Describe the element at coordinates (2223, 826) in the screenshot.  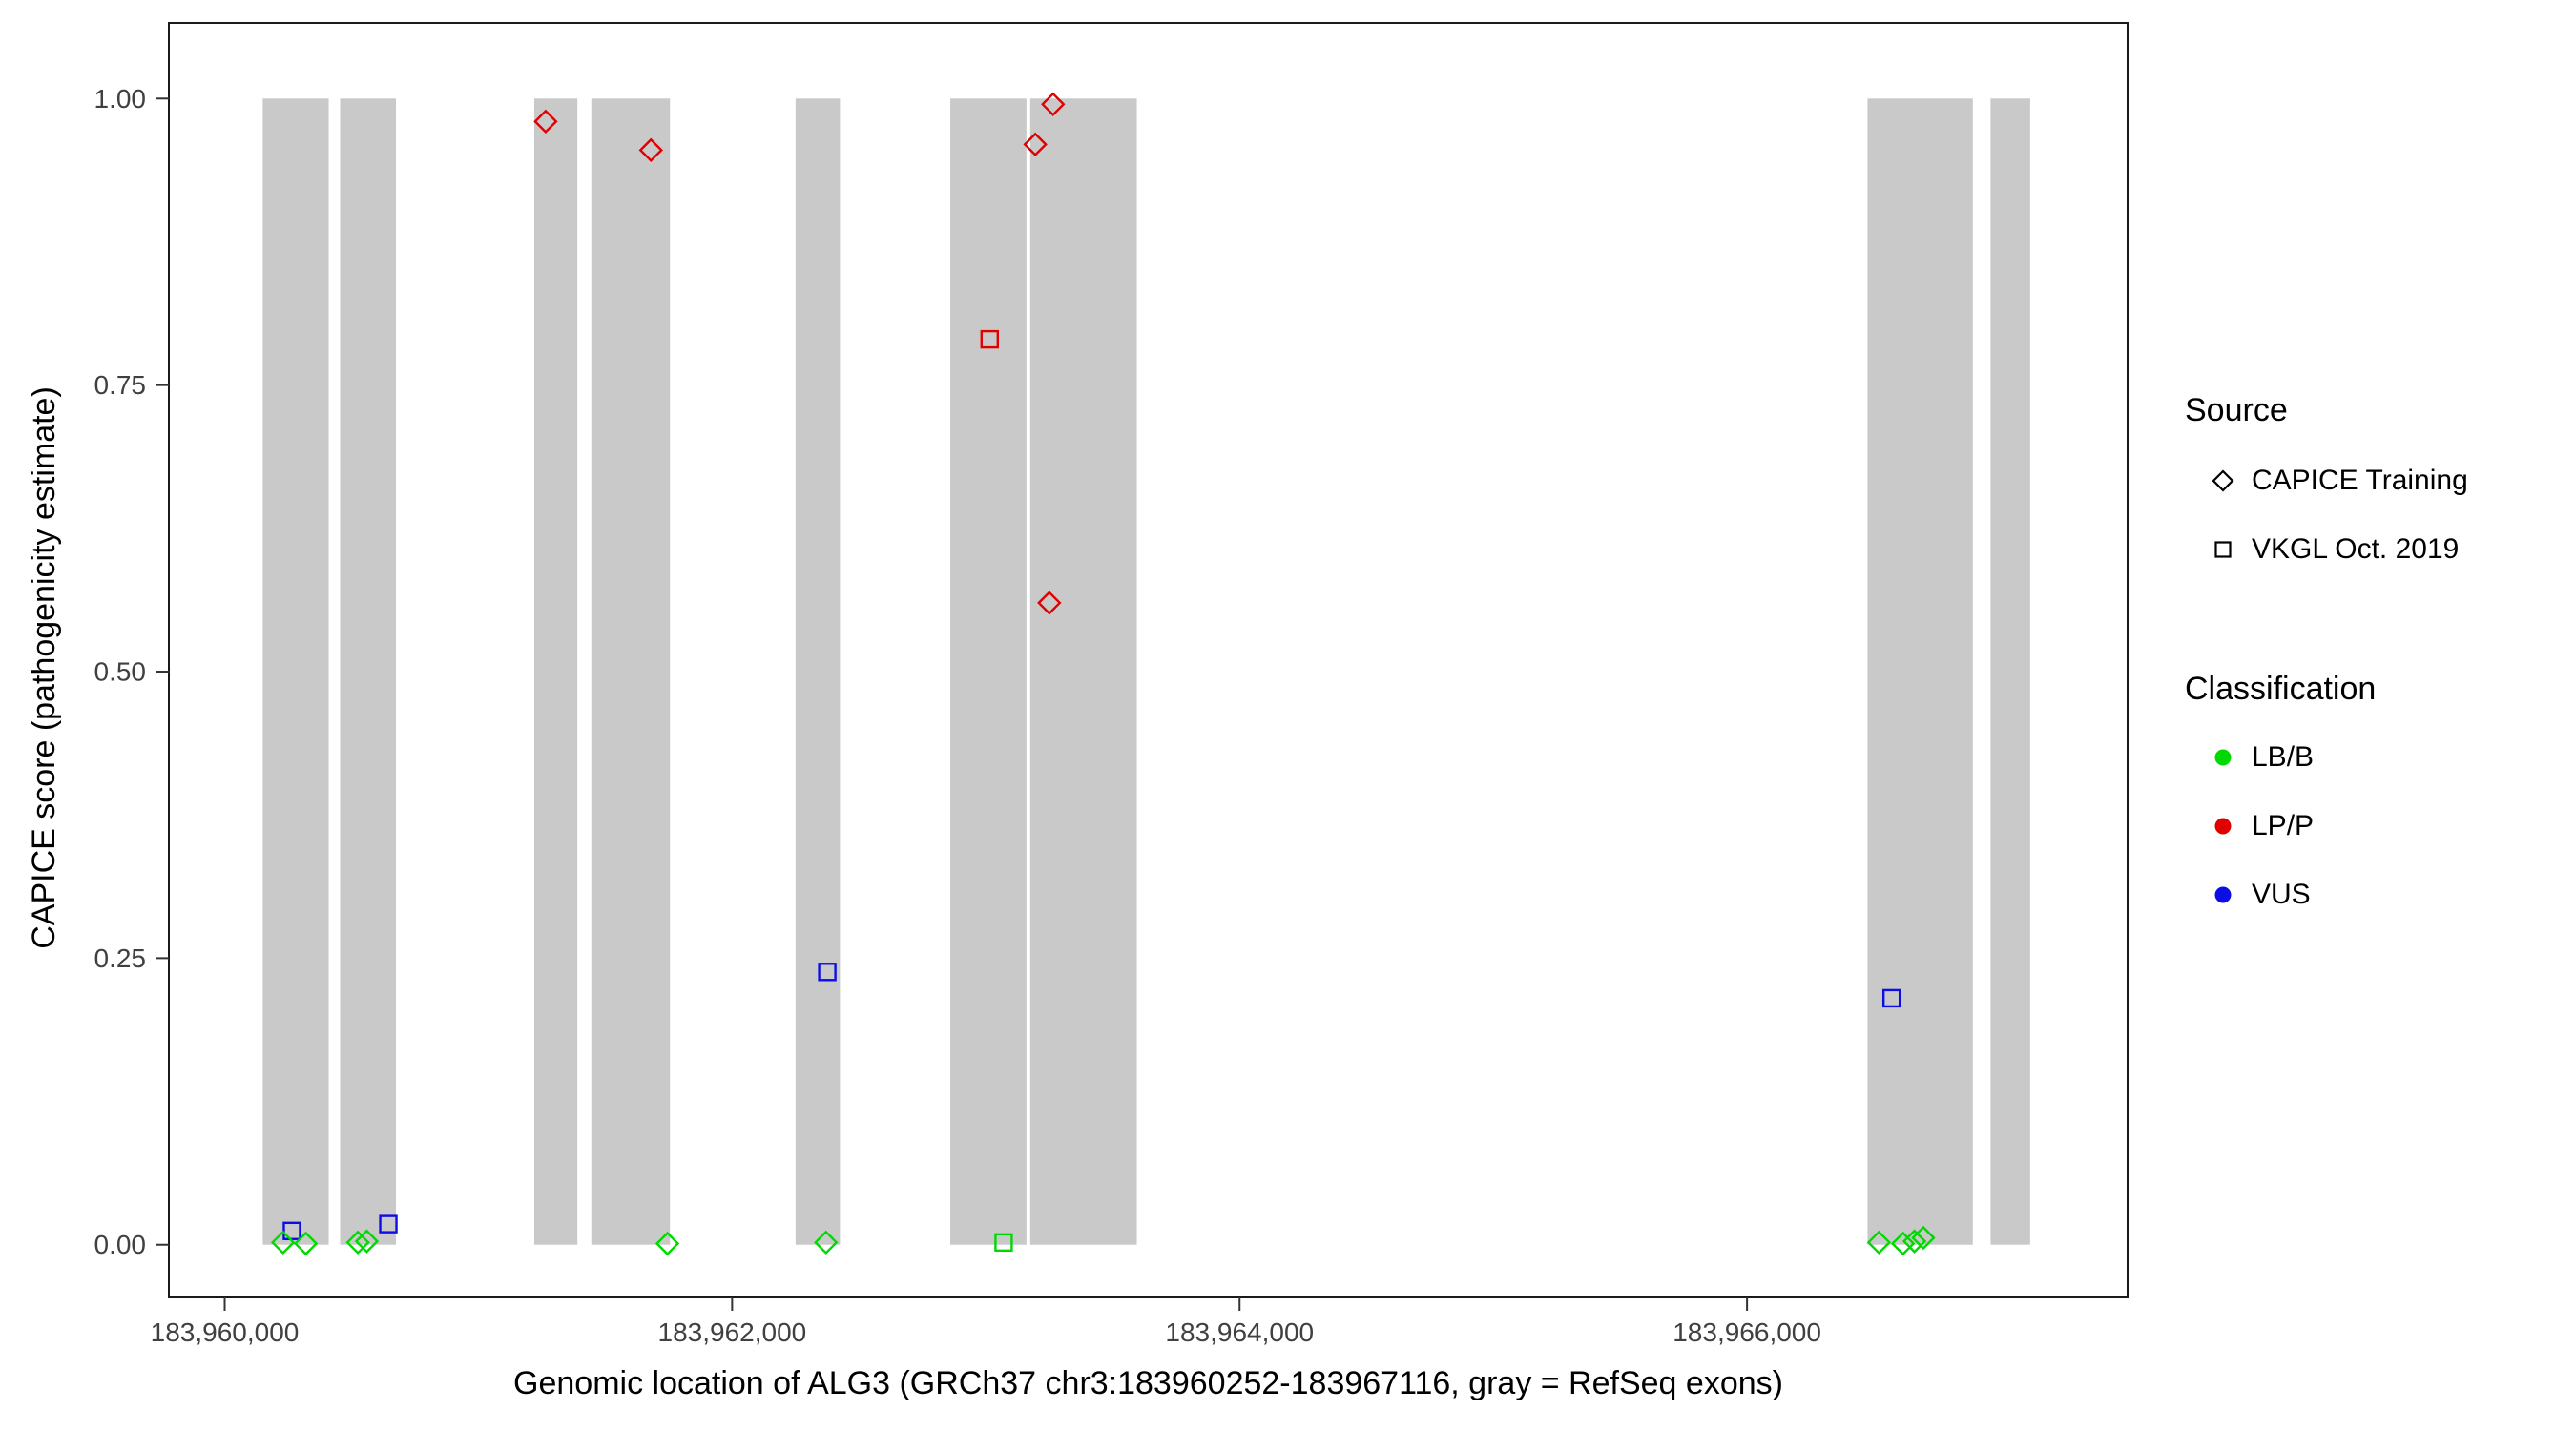
I see `lpp-color-dot-icon` at that location.